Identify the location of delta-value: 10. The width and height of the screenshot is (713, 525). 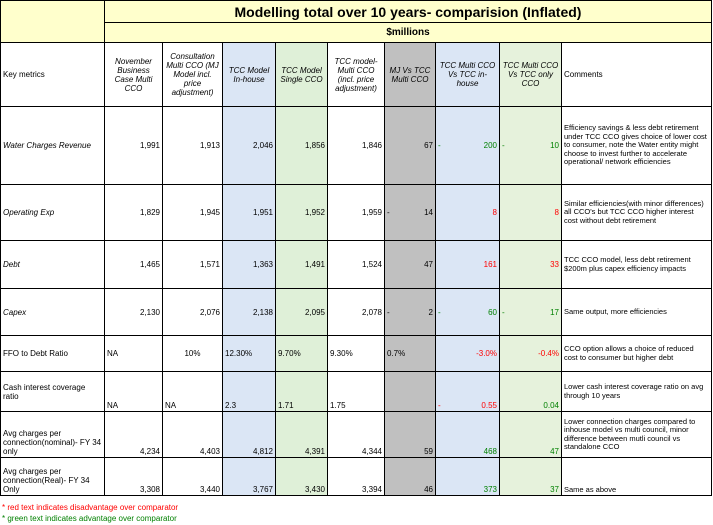
(554, 145).